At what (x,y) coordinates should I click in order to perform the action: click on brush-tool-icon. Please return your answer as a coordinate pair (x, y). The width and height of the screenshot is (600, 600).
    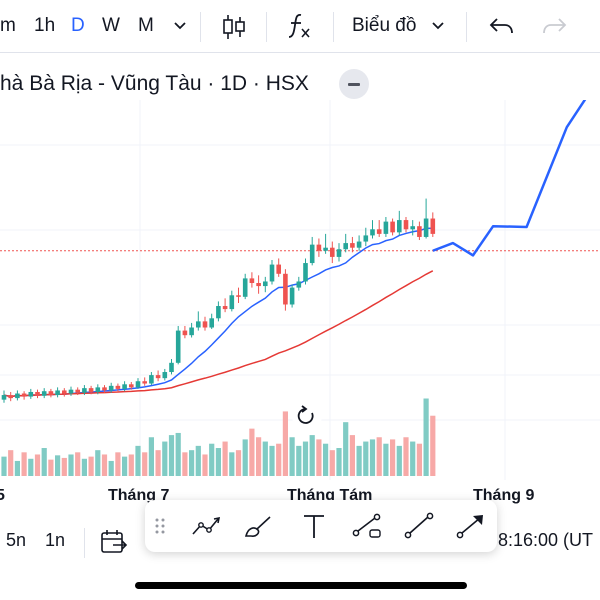
    Looking at the image, I should click on (259, 526).